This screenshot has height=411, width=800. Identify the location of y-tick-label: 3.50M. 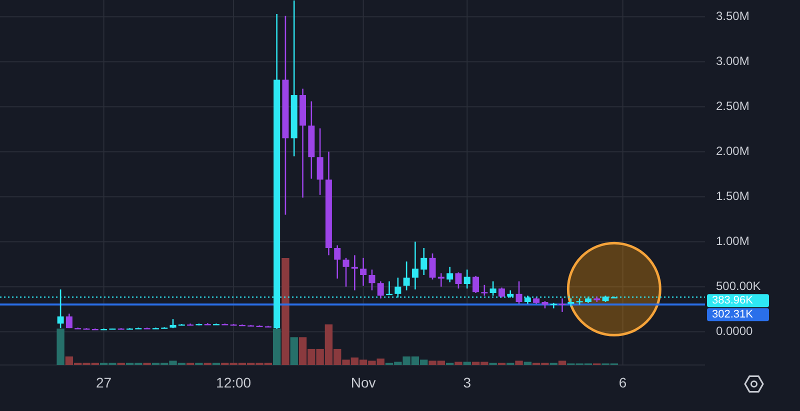
(733, 15).